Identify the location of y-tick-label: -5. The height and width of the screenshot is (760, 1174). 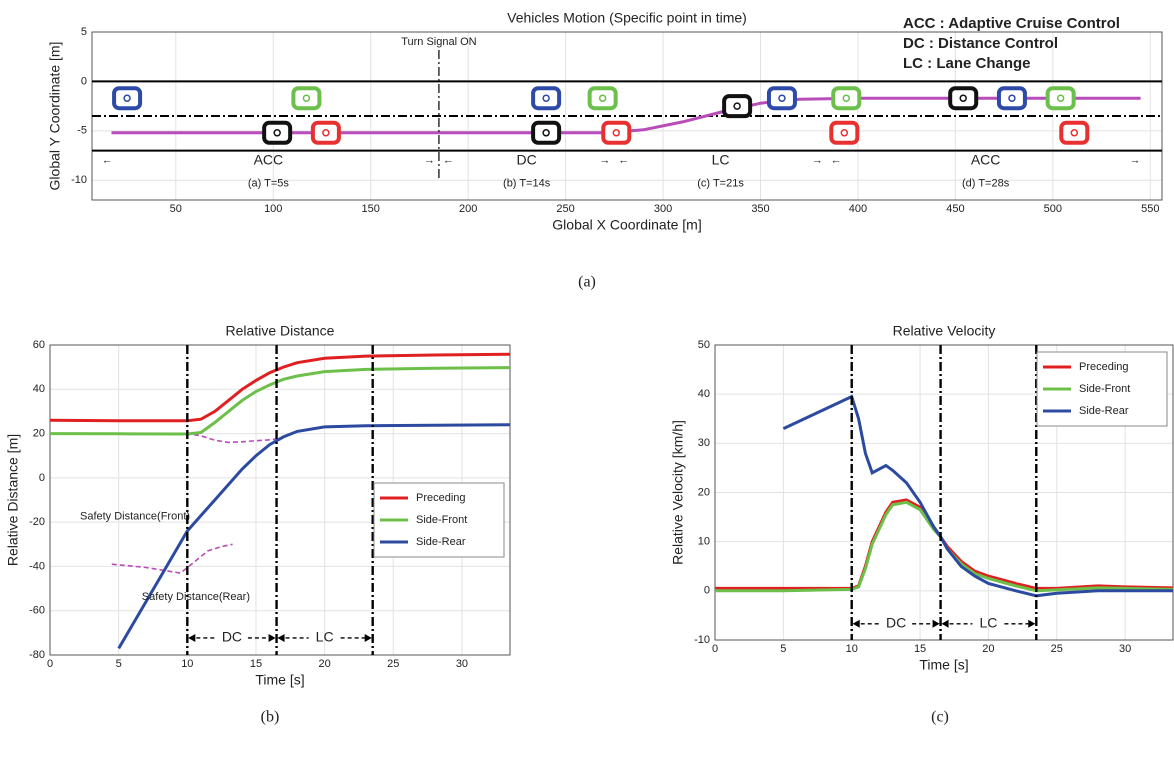
(82, 131).